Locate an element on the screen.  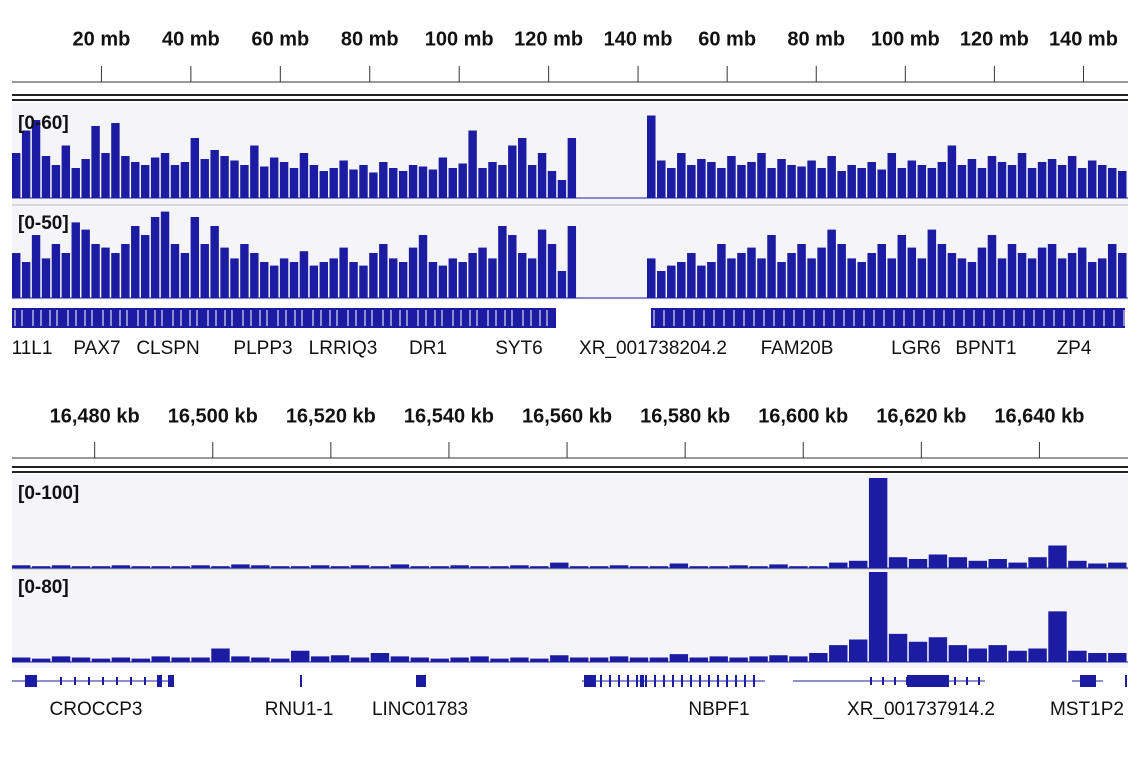
ruler-label: 100 mb is located at coordinates (459, 39).